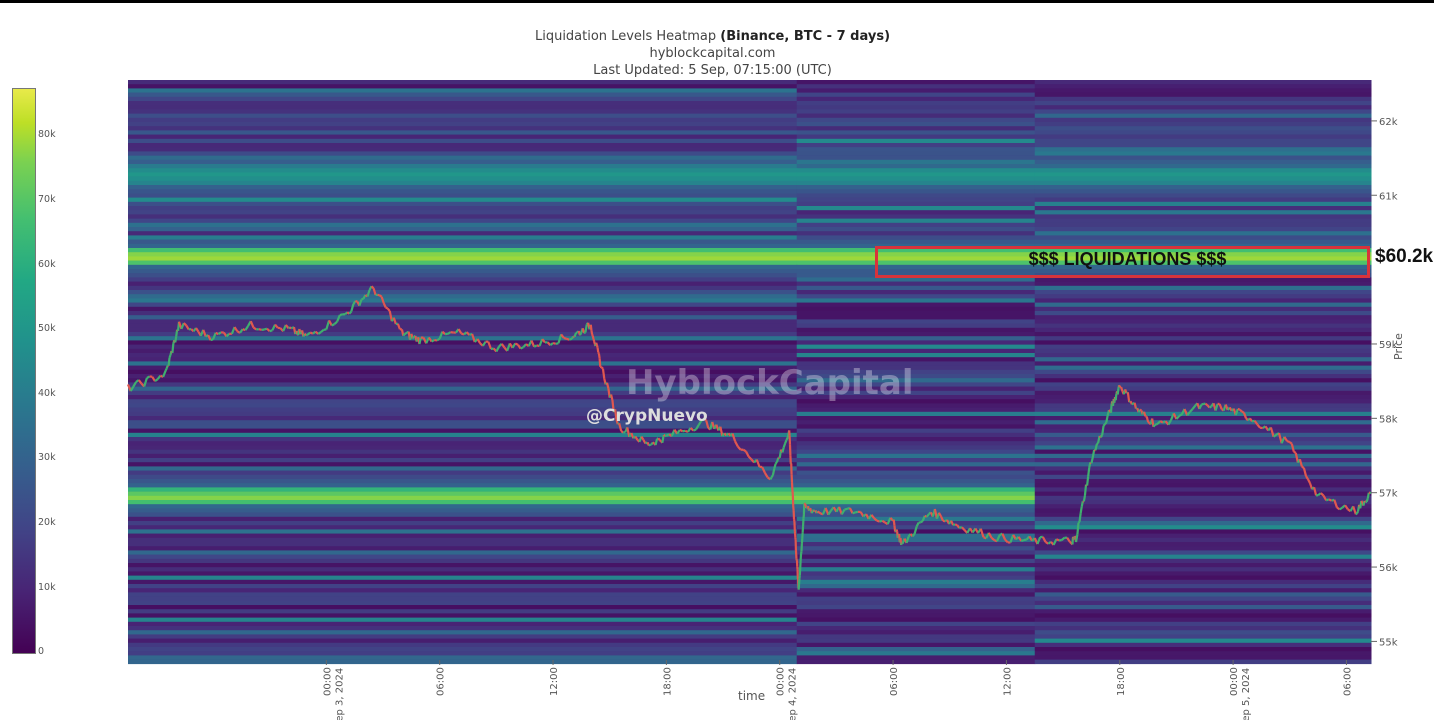  I want to click on y-tick-label: 61k, so click(1388, 196).